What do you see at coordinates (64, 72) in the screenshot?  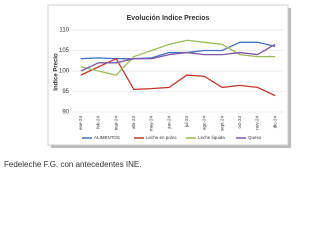 I see `y-tick-label: 100` at bounding box center [64, 72].